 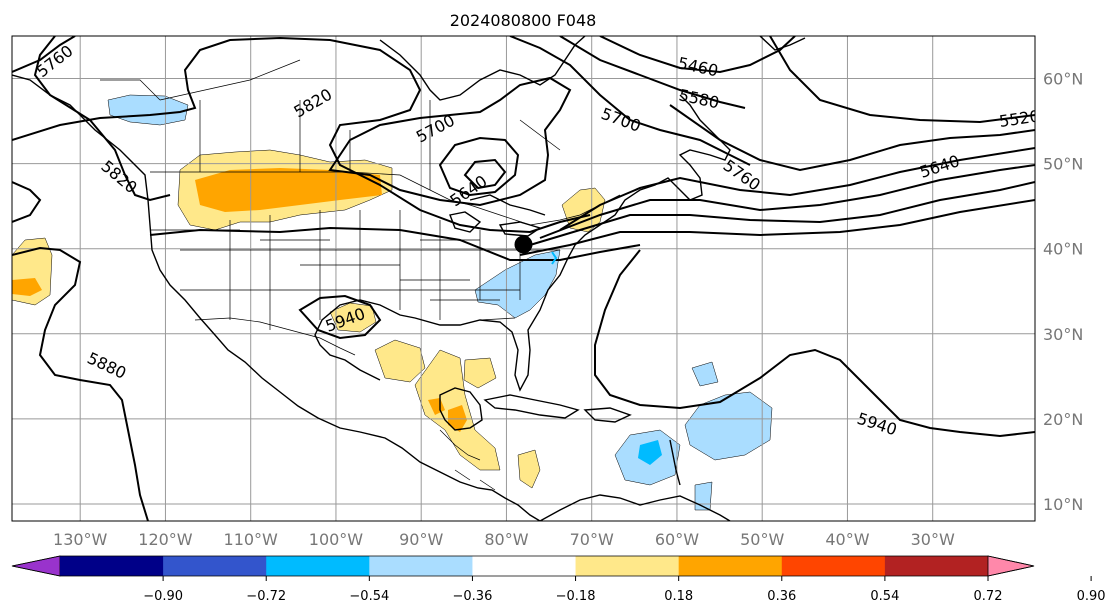 What do you see at coordinates (55, 61) in the screenshot?
I see `contour-label: 5760` at bounding box center [55, 61].